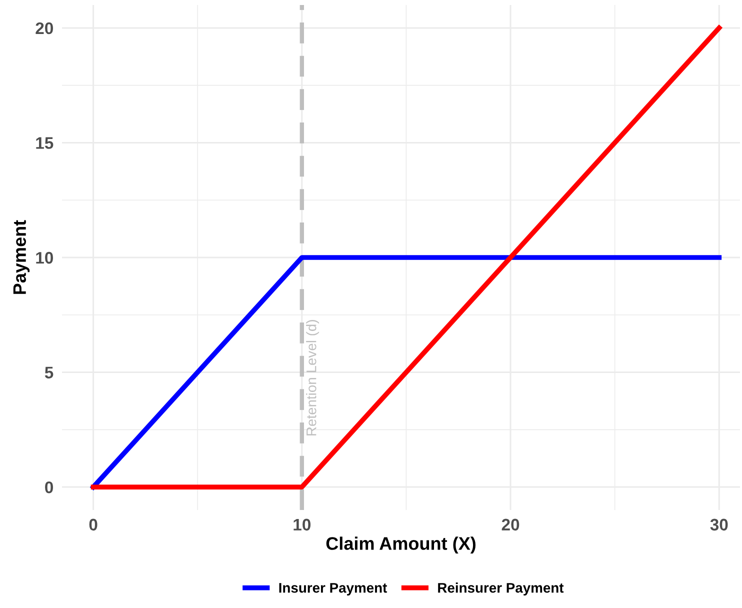 This screenshot has height=608, width=742. What do you see at coordinates (44, 258) in the screenshot?
I see `y-tick-label: 10` at bounding box center [44, 258].